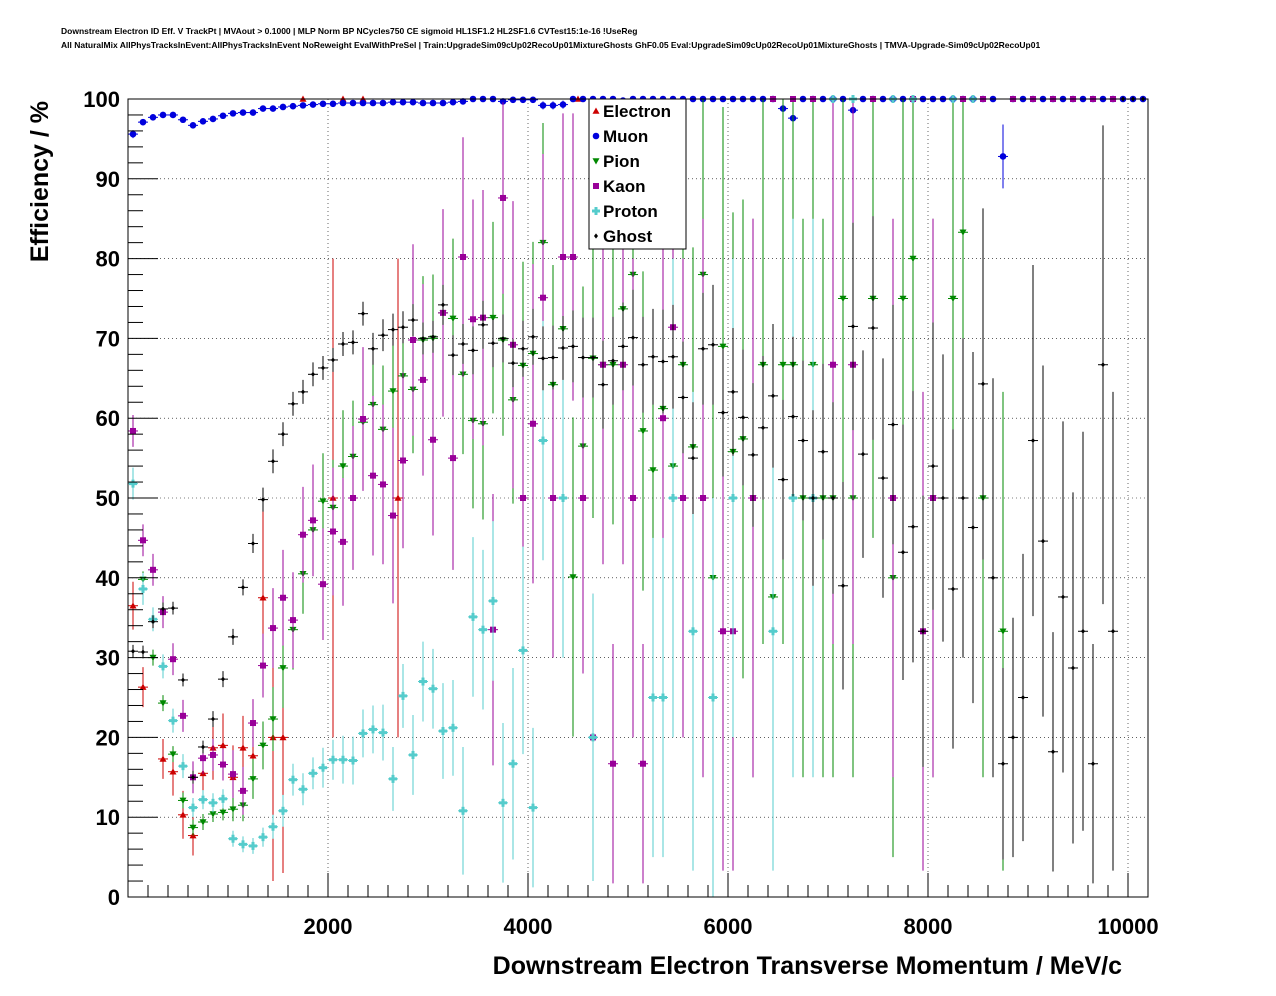  I want to click on y-tick-label: 30, so click(108, 658).